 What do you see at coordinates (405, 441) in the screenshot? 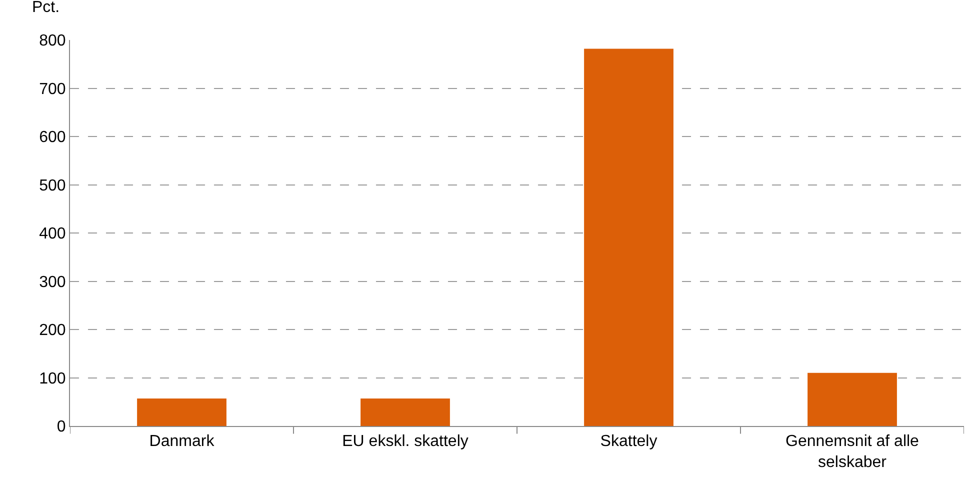
I see `x-tick-label: EU ekskl. skattely` at bounding box center [405, 441].